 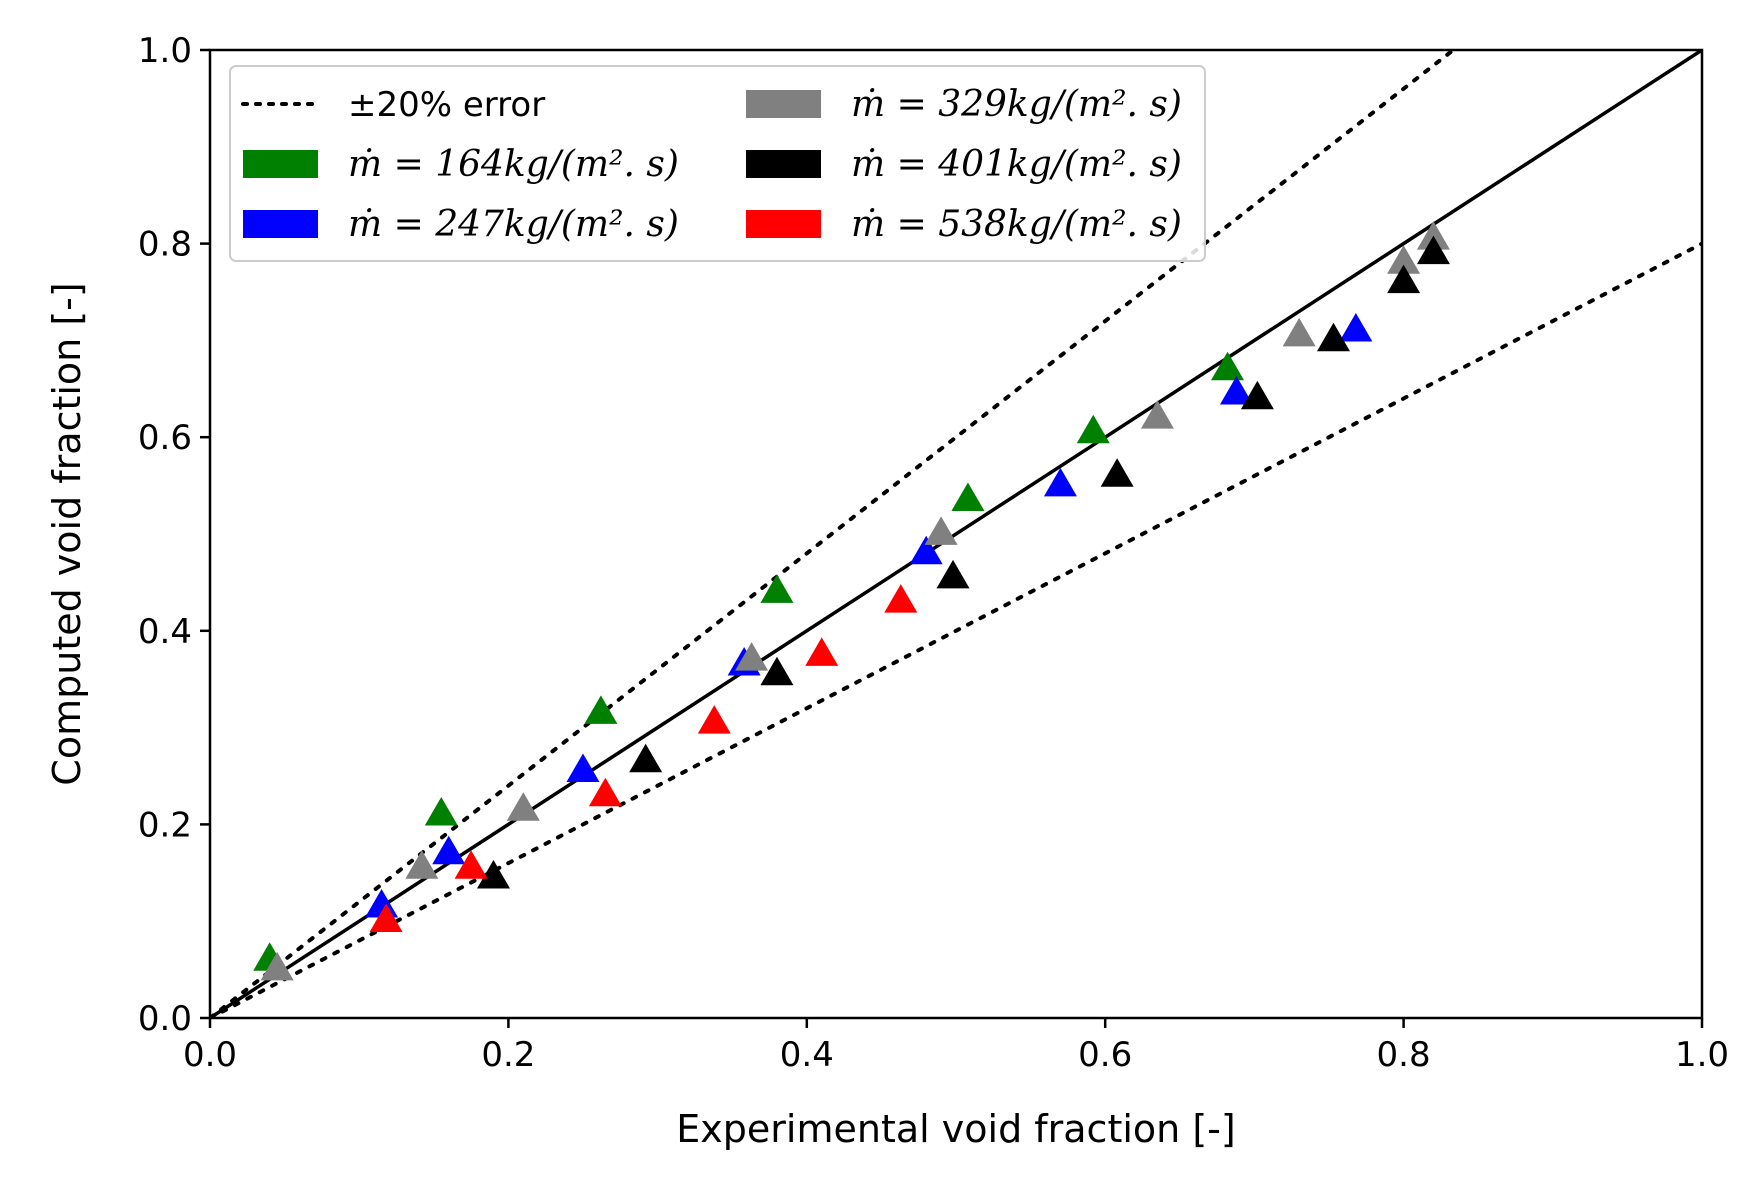 What do you see at coordinates (513, 164) in the screenshot?
I see `legend-series-label: ṁ = 164kg/(m². s)` at bounding box center [513, 164].